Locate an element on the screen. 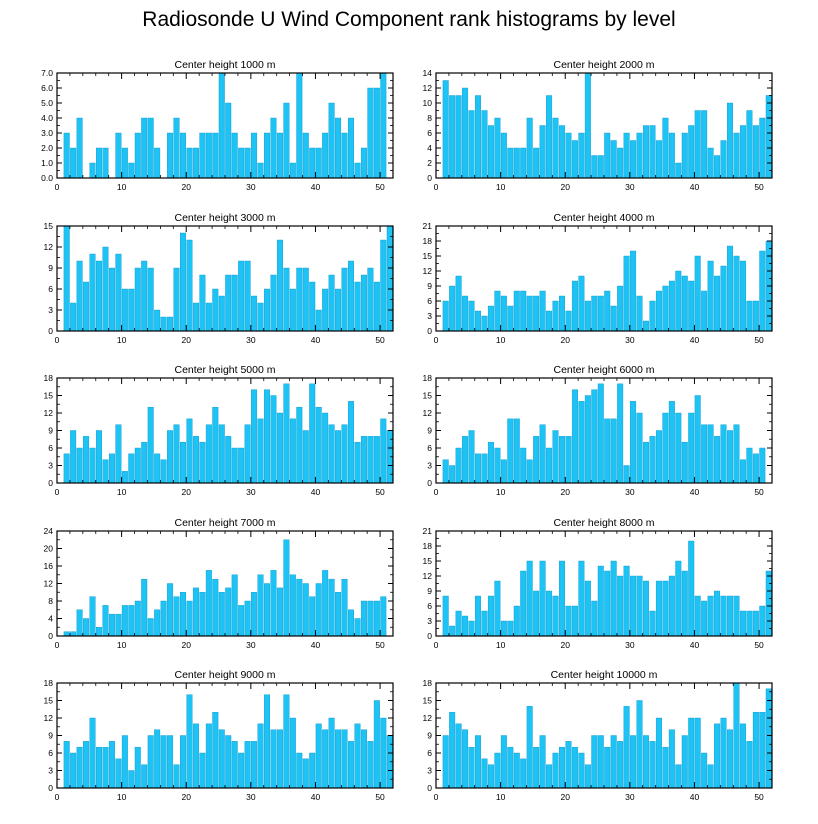 This screenshot has width=818, height=824. x-tick-label: 10 is located at coordinates (501, 492).